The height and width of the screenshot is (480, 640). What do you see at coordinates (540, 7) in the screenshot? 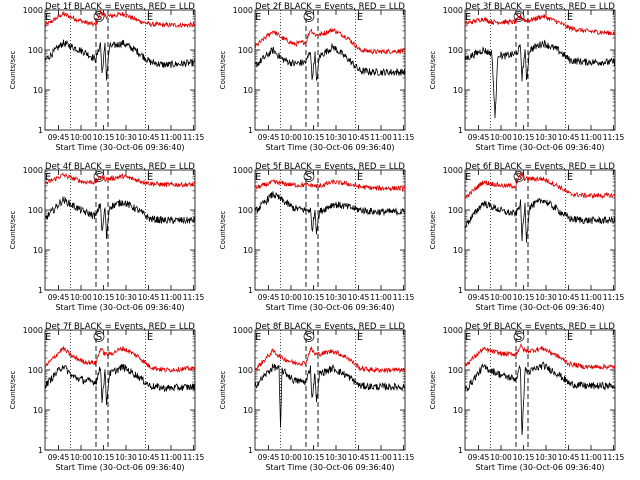
I see `panel-title: Det 3f BLACK = Events, RED = LLD` at bounding box center [540, 7].